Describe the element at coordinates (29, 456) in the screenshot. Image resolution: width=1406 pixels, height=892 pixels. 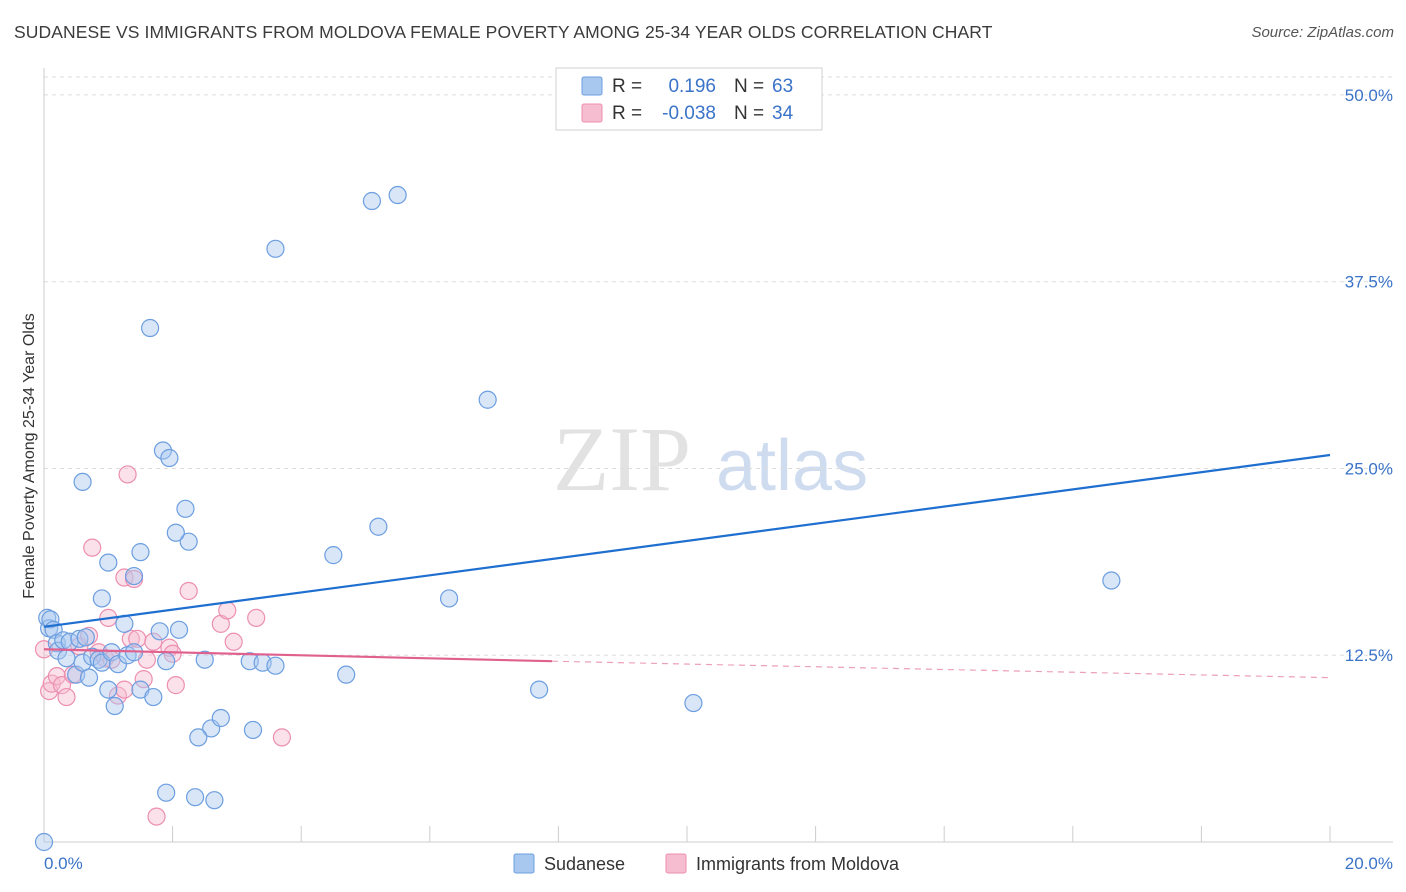
I see `y-axis-title: Female Poverty Among 25-34 Year Olds` at that location.